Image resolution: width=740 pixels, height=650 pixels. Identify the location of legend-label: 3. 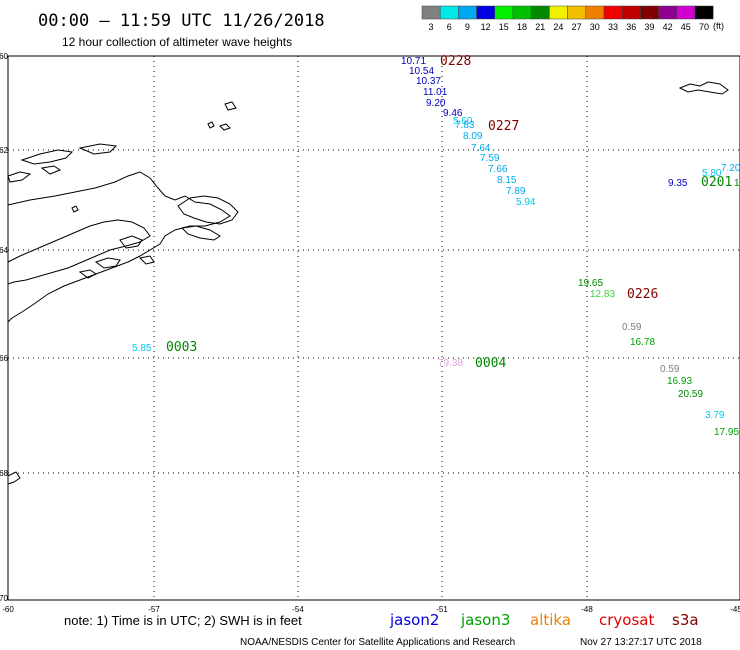
(430, 27).